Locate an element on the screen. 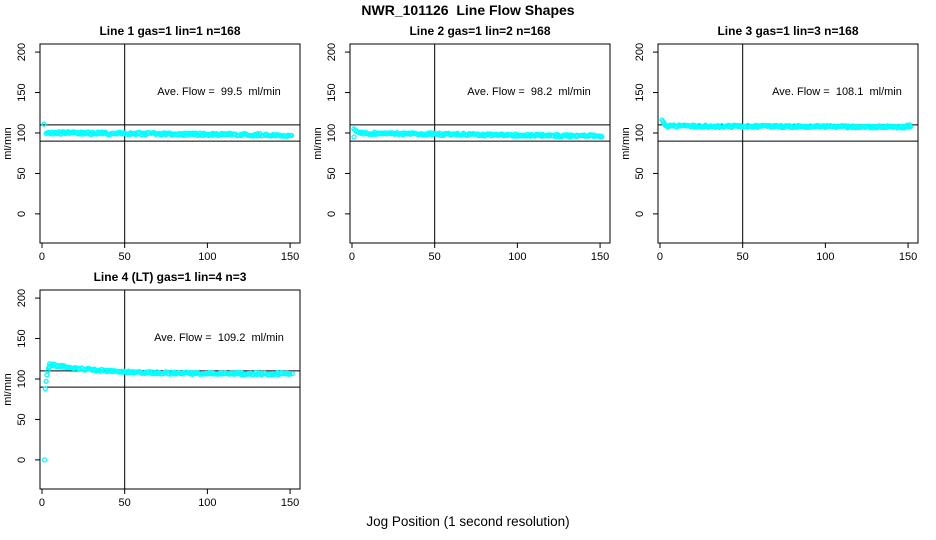 The image size is (936, 540). subplot-title: Line 1 gas=1 lin=1 n=168 is located at coordinates (170, 31).